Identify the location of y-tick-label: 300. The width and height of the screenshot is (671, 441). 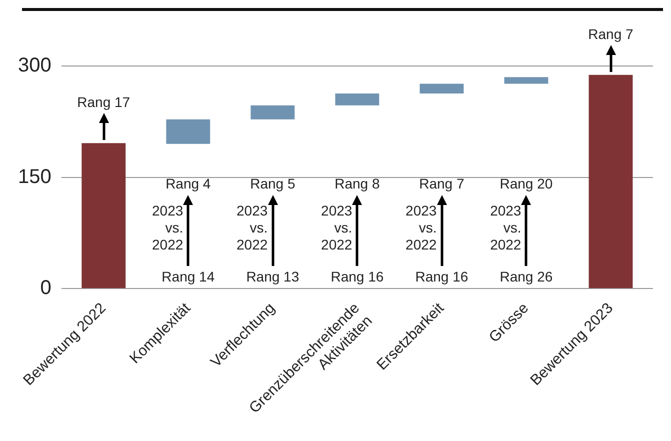
(35, 65).